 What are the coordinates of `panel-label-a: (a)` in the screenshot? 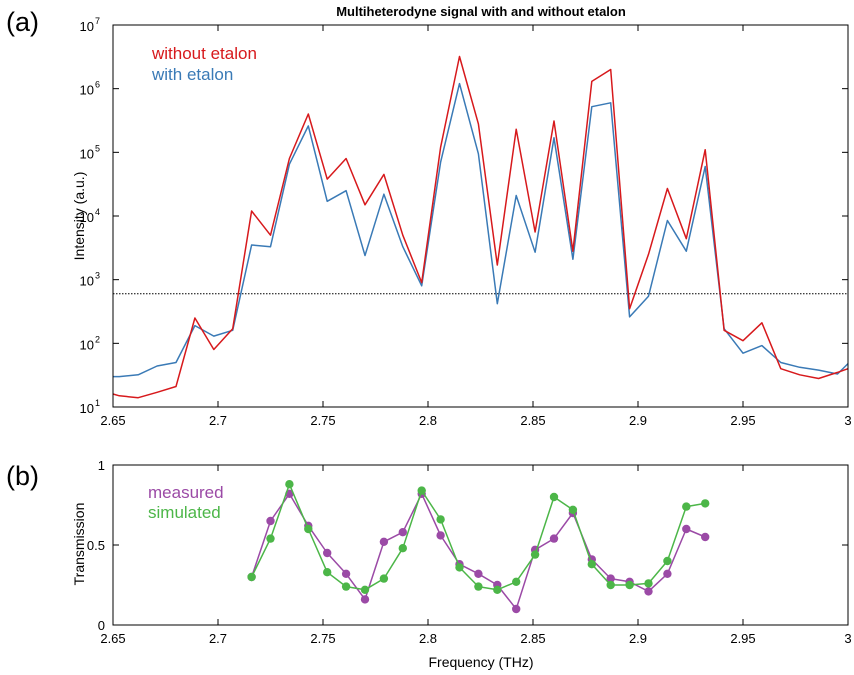 It's located at (22, 22).